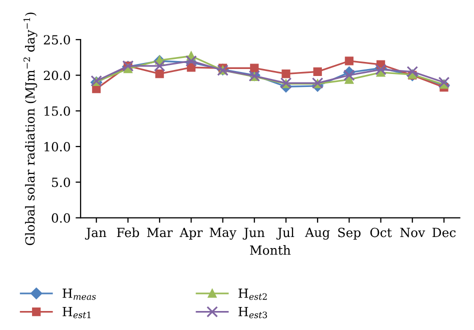 Image resolution: width=474 pixels, height=330 pixels. I want to click on legend-label: H$_{est2}$, so click(252, 294).